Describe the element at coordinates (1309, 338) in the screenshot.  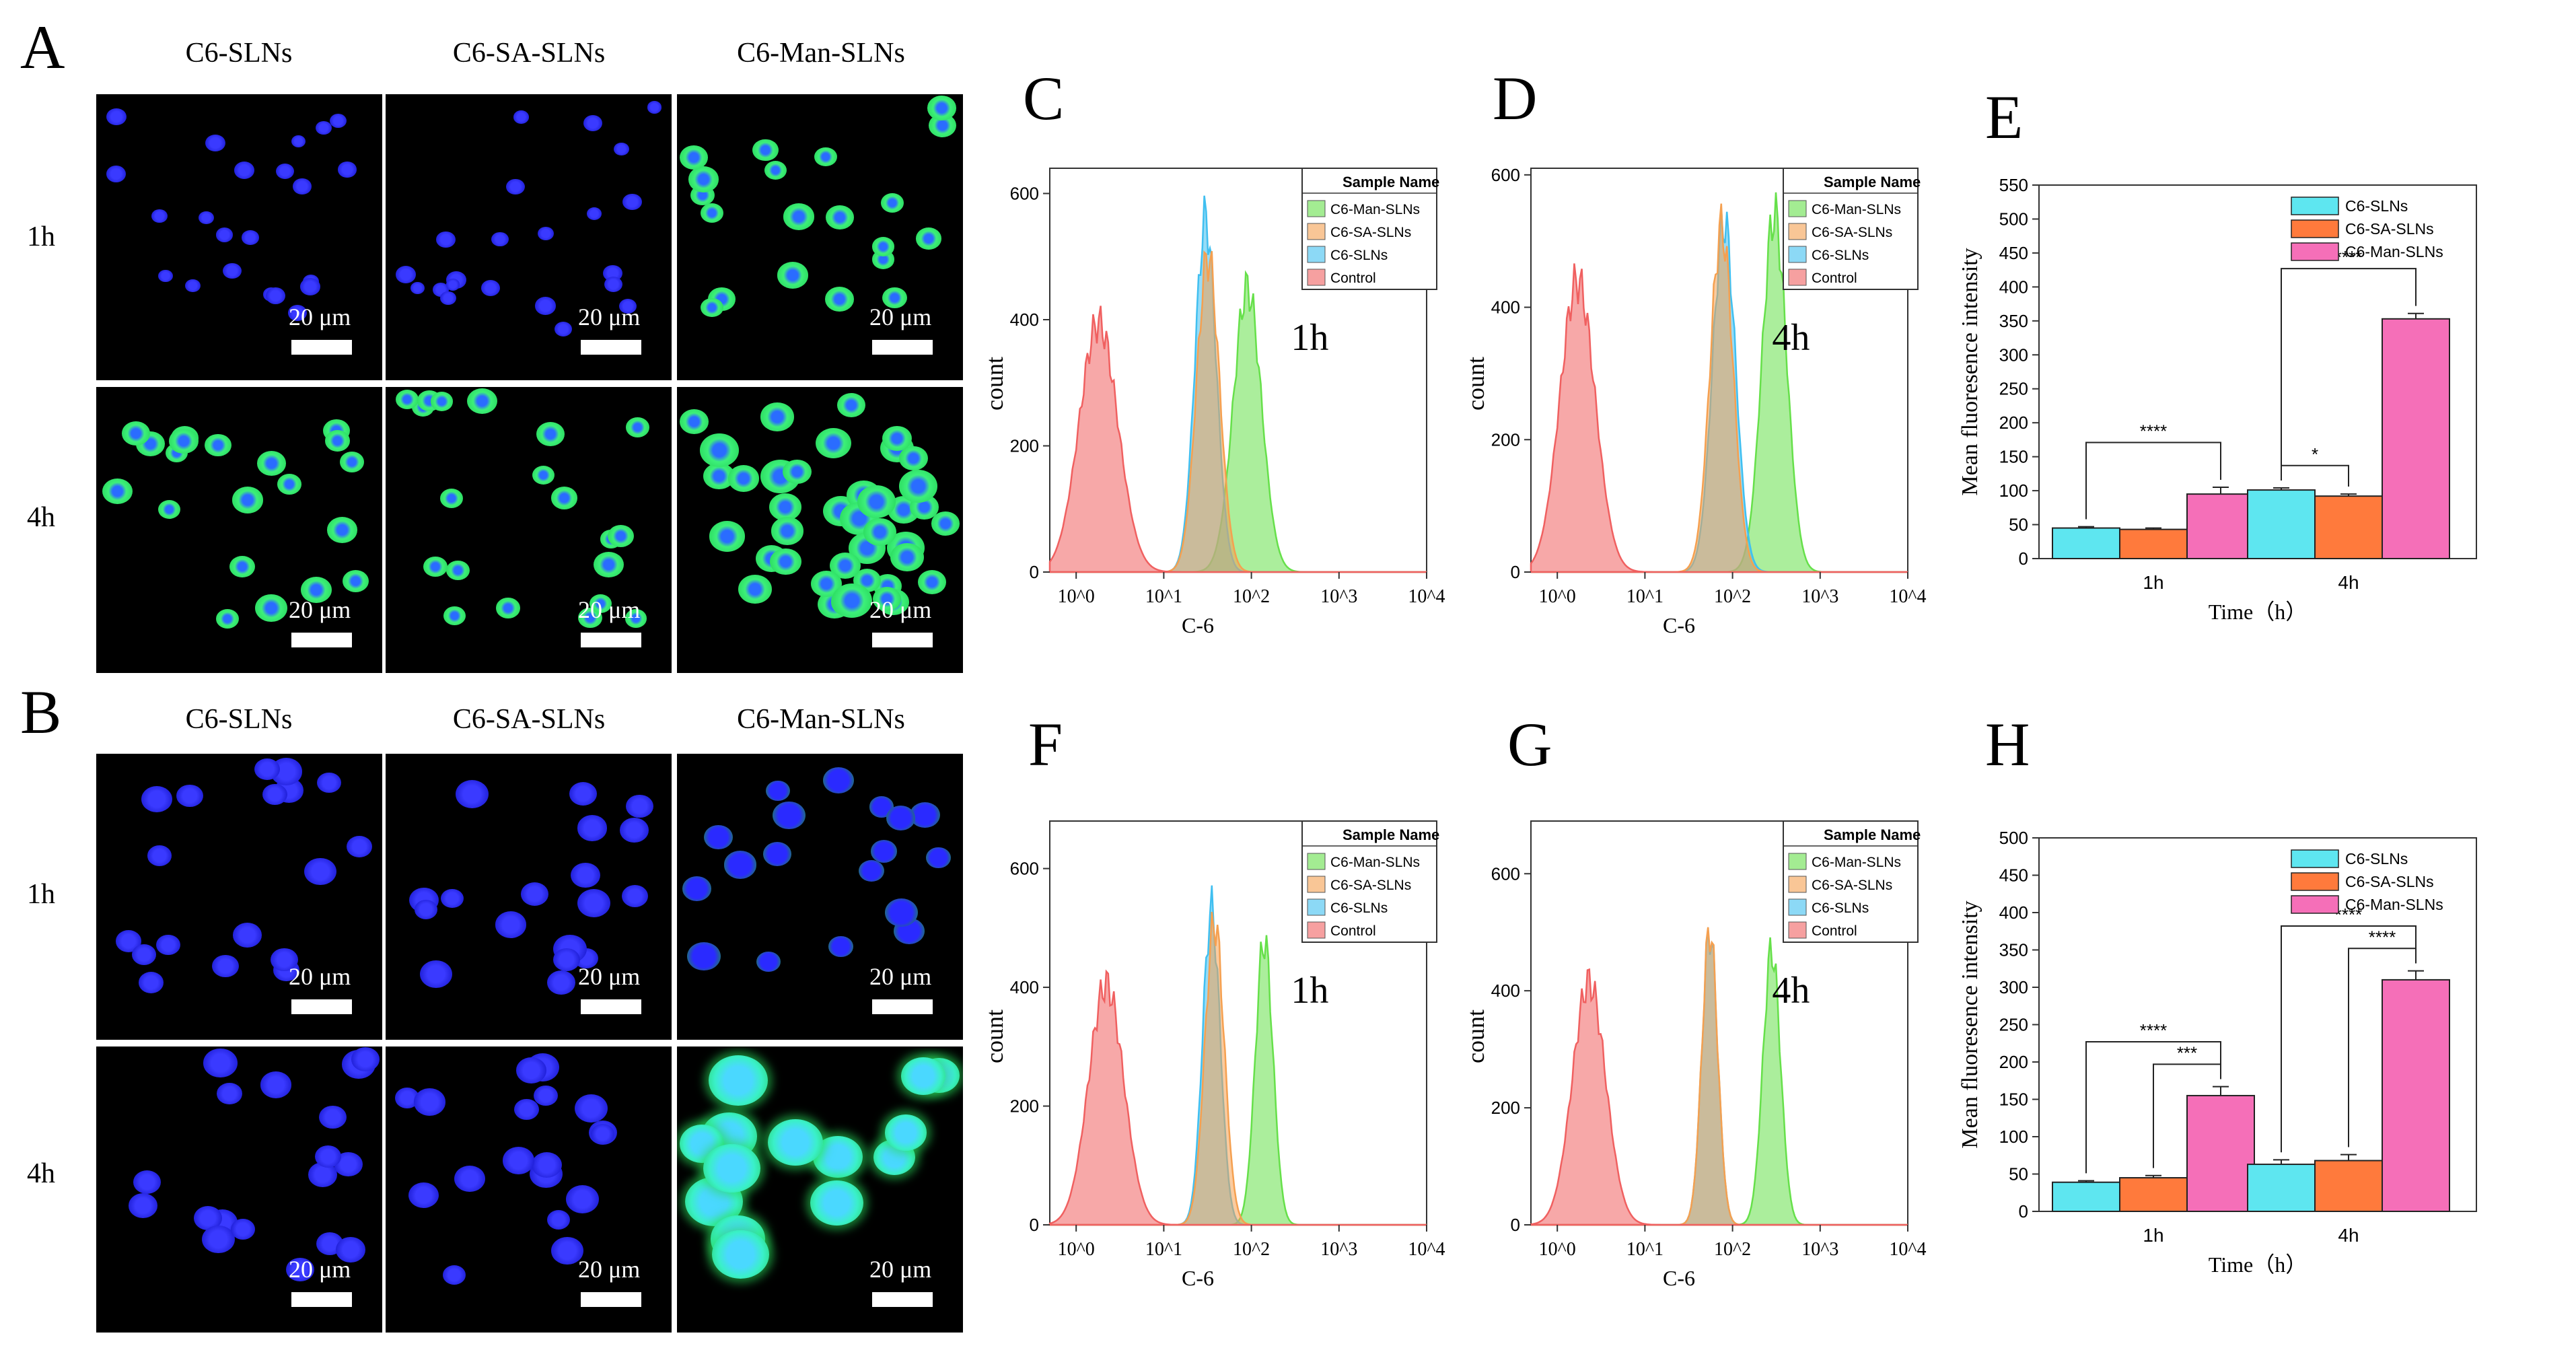
I see `time-label: 1h` at that location.